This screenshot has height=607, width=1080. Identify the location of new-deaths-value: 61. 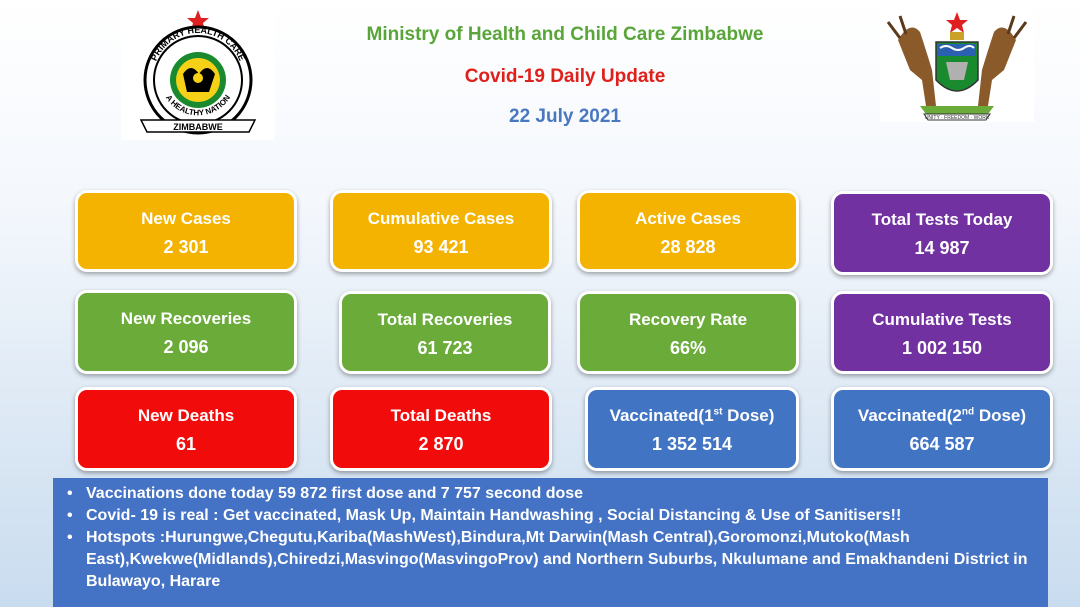
(186, 444).